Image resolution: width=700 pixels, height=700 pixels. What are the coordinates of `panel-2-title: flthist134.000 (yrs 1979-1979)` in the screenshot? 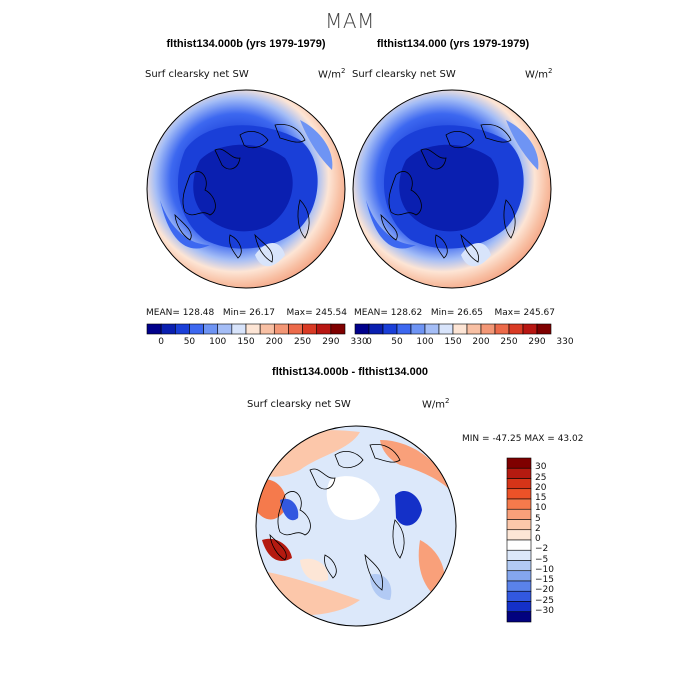 It's located at (453, 44).